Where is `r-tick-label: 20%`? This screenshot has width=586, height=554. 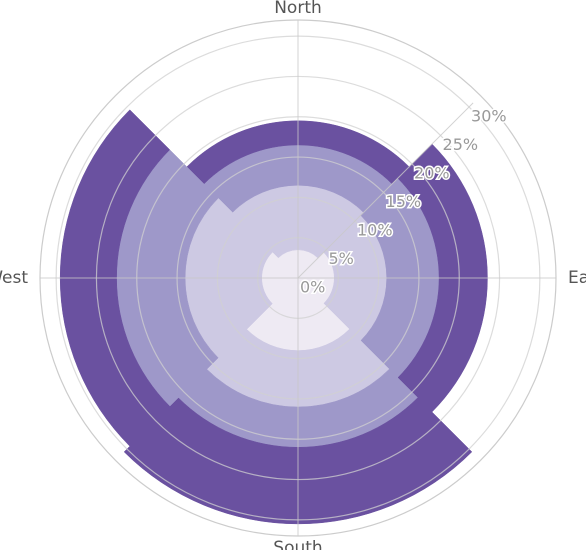 r-tick-label: 20% is located at coordinates (432, 172).